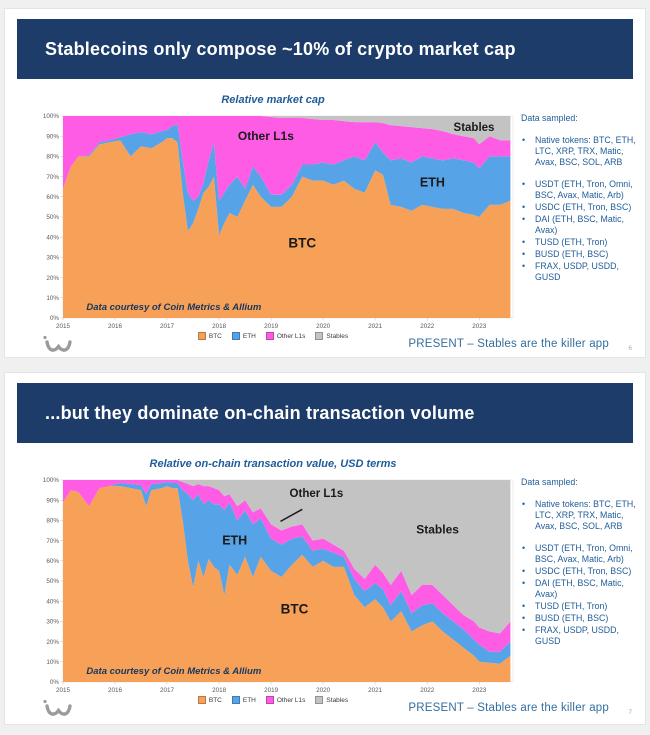  I want to click on page-number: 6, so click(630, 348).